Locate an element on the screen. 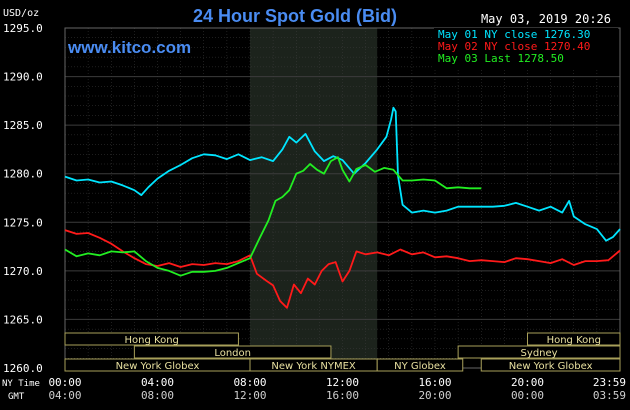 The width and height of the screenshot is (630, 410). y-tick-label: 1270.0 is located at coordinates (23, 271).